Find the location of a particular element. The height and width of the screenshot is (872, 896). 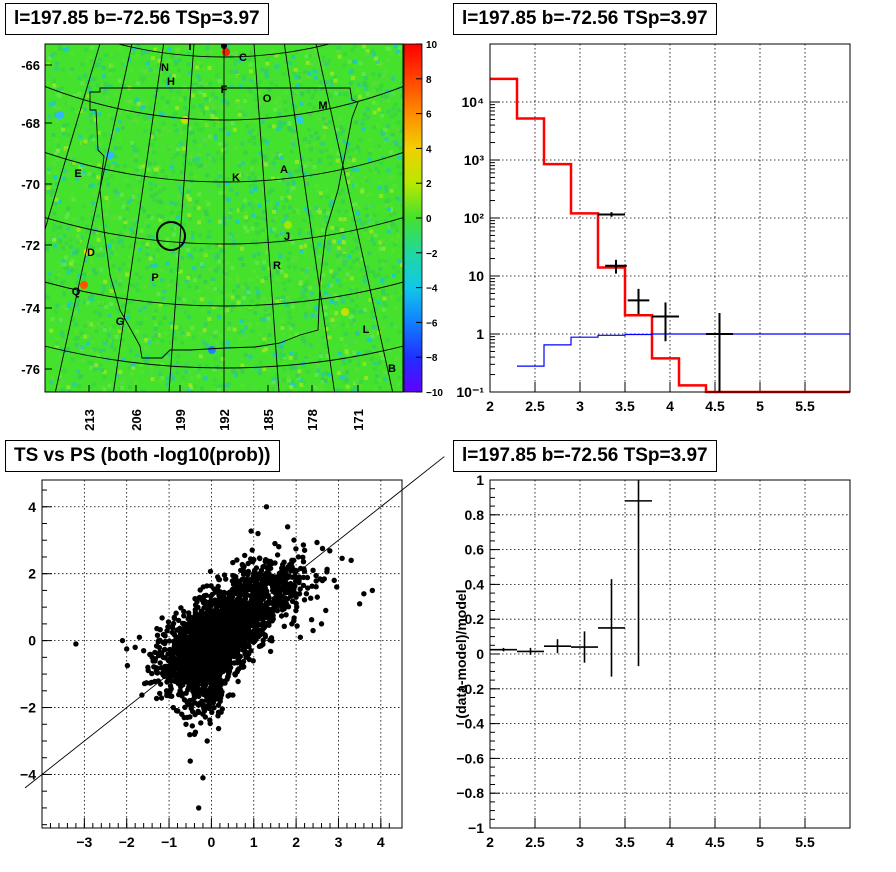

colorbar-label: 2 is located at coordinates (429, 184).